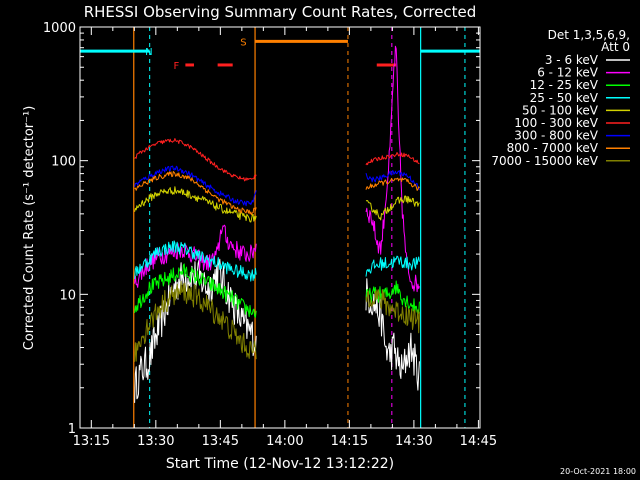 Image resolution: width=640 pixels, height=480 pixels. What do you see at coordinates (392, 169) in the screenshot?
I see `series-line-1-seg2` at bounding box center [392, 169].